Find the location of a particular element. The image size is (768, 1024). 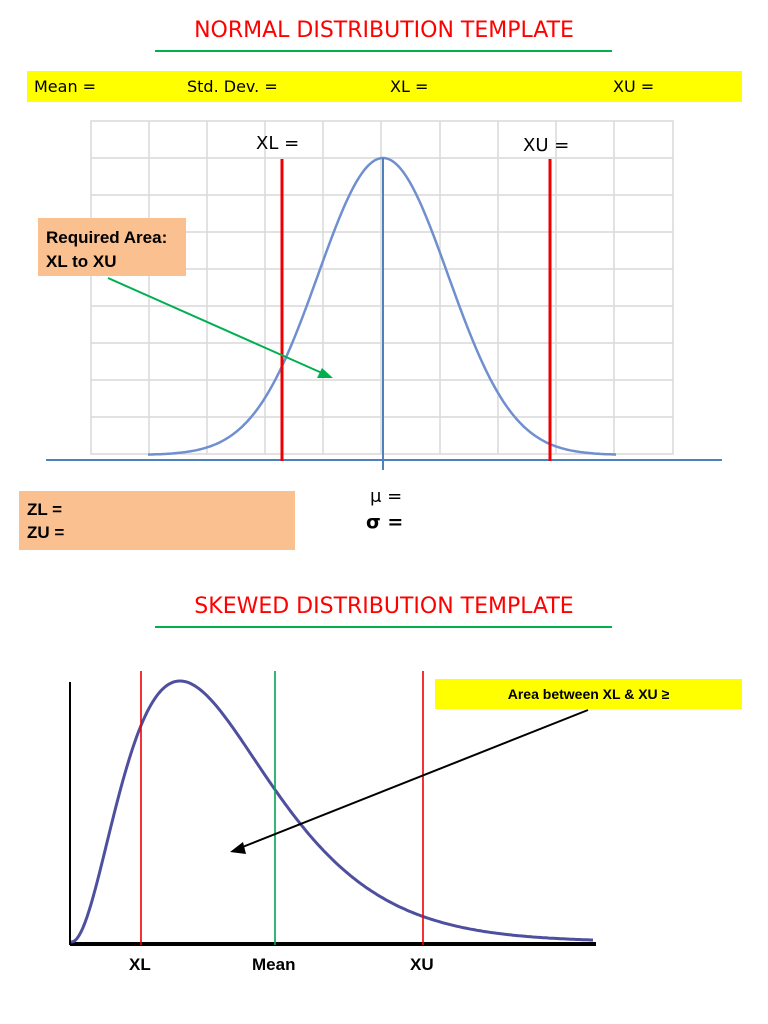

required-area-arrowhead is located at coordinates (325, 373).